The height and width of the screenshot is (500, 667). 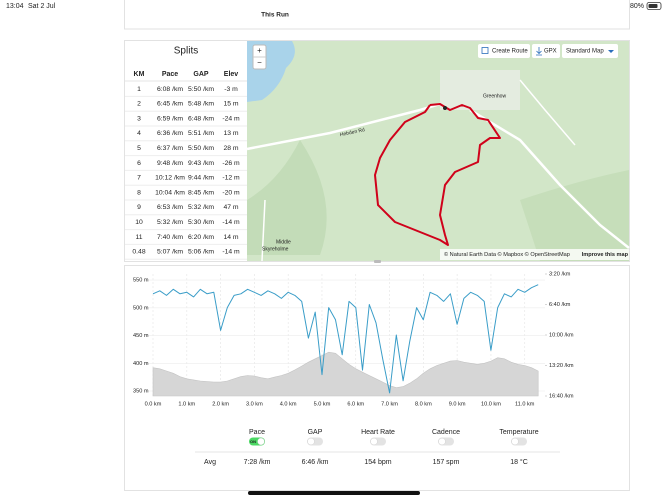 I want to click on map-style-button, so click(x=590, y=51).